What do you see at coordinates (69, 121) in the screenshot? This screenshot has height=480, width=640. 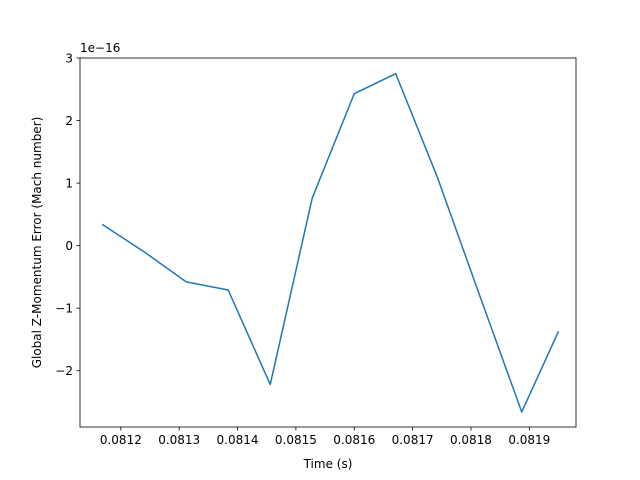 I see `y-tick-label: 2` at bounding box center [69, 121].